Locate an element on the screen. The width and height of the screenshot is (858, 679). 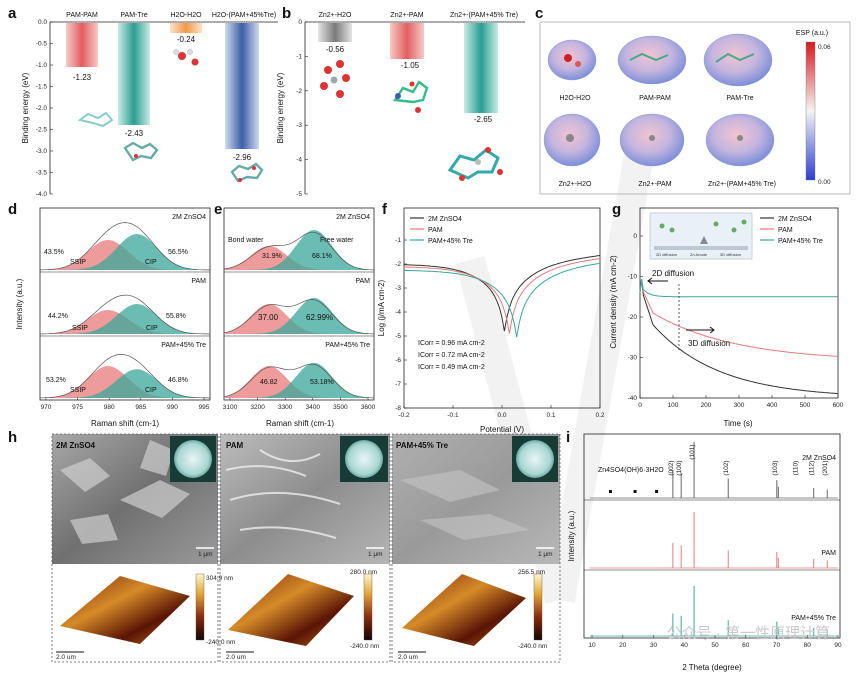
esp-label-zn-h2o: Zn2+-H2O is located at coordinates (575, 184).